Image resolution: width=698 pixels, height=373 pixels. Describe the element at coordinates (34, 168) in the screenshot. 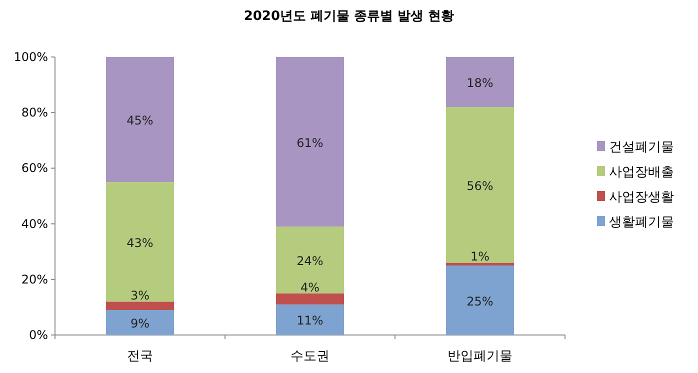

I see `y-tick-label: 60%` at that location.